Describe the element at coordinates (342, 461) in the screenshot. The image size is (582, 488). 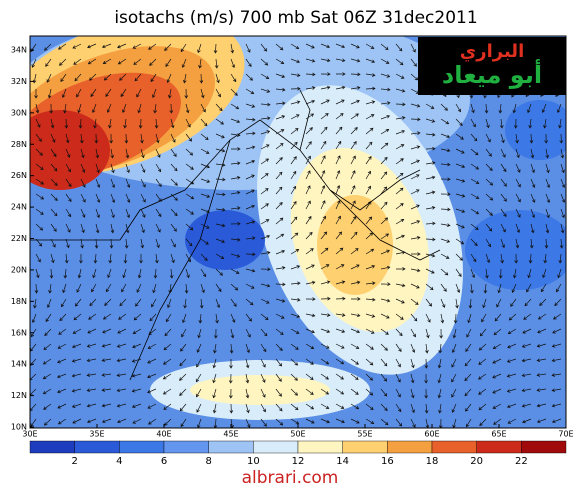
I see `colorbar-label: 14` at that location.